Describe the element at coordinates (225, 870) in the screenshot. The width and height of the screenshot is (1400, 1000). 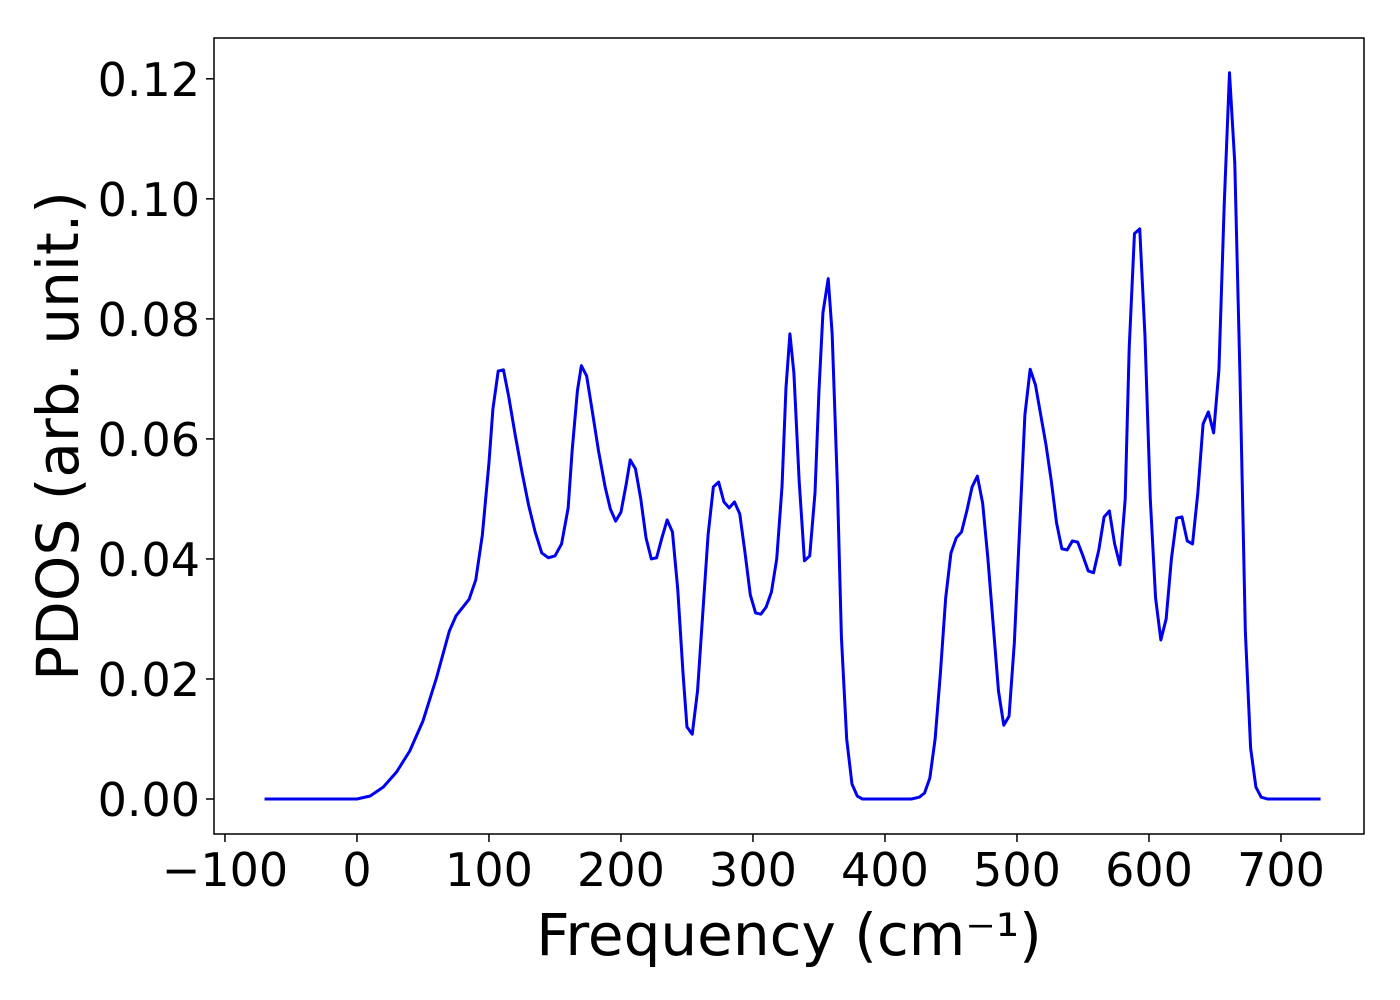
I see `x-tick-label: −100` at that location.